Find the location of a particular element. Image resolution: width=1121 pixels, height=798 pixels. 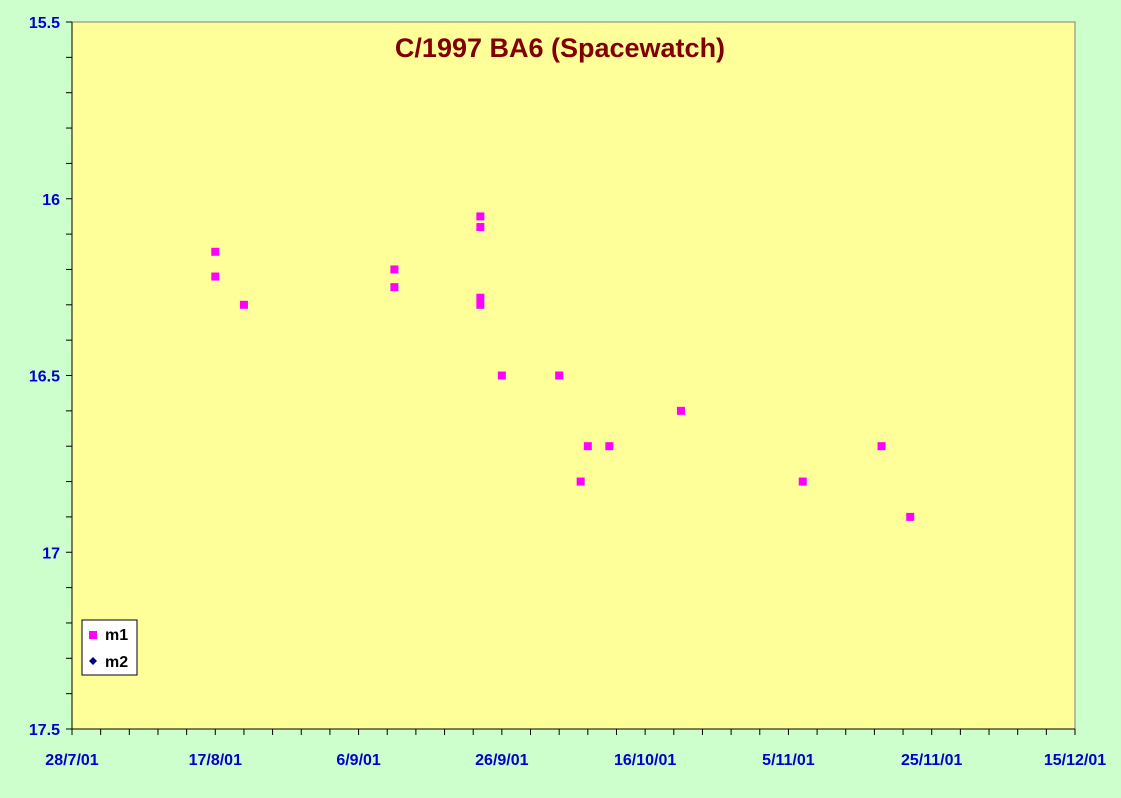

x-tick-label: 6/9/01 is located at coordinates (358, 760).